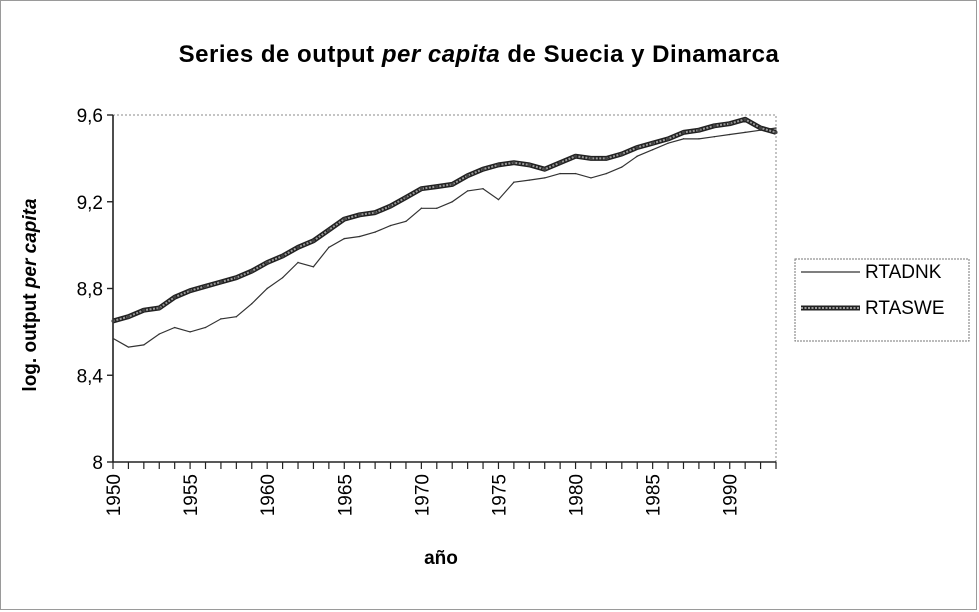 The width and height of the screenshot is (979, 612). Describe the element at coordinates (905, 308) in the screenshot. I see `legend-label: RTASWE` at that location.